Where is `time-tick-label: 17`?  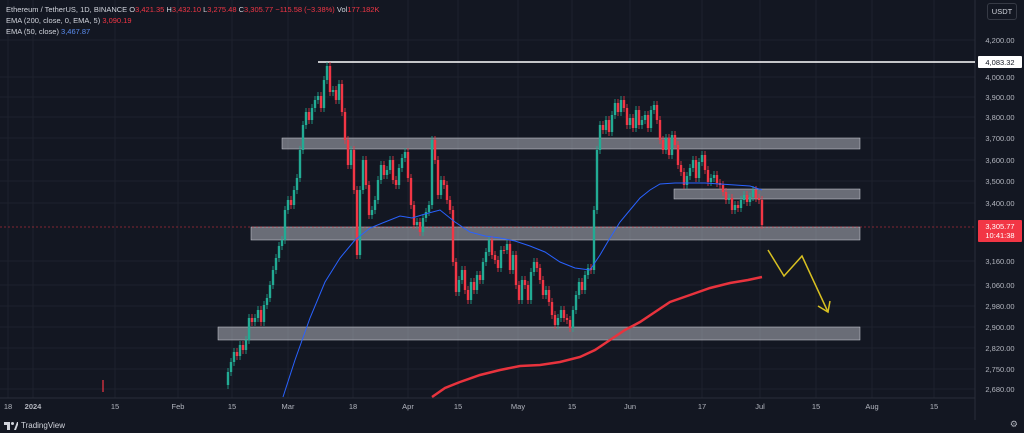 time-tick-label: 17 is located at coordinates (702, 406).